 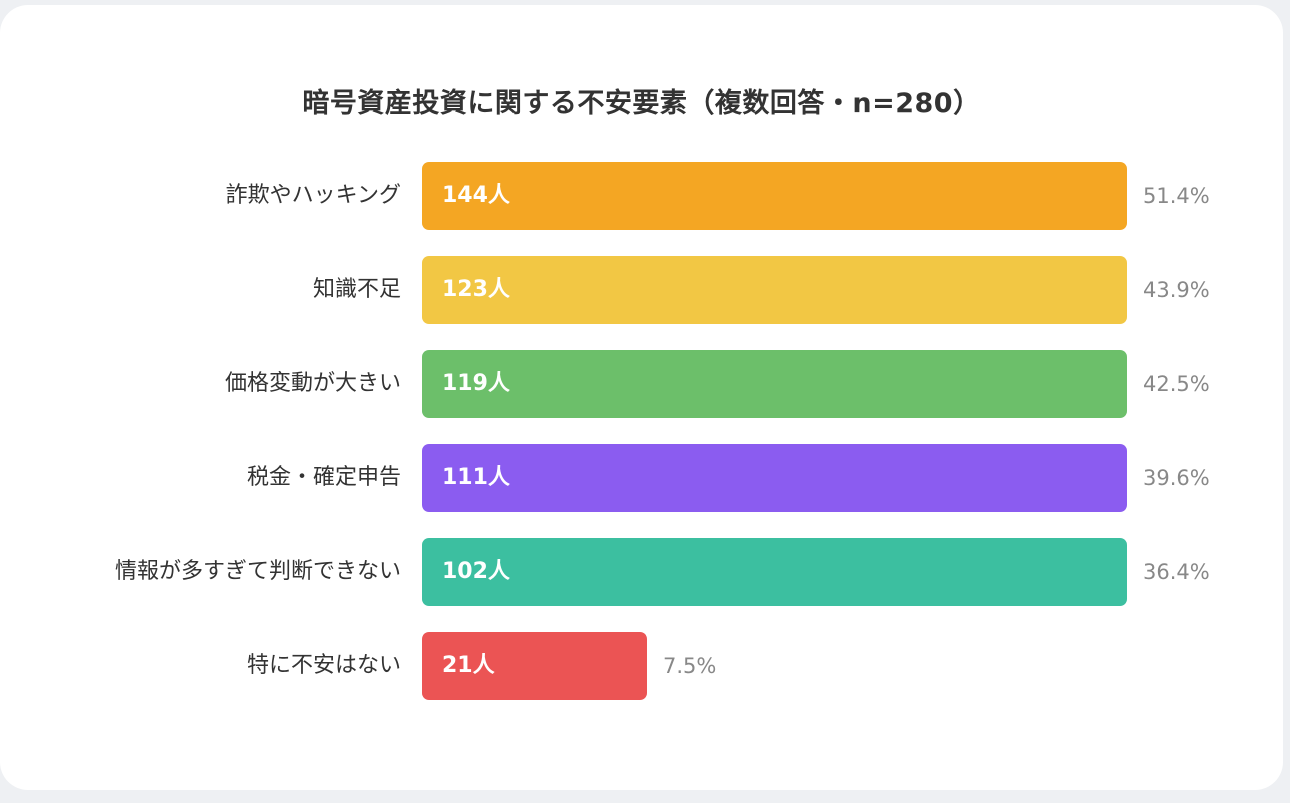 I want to click on bar: 119人, so click(x=774, y=384).